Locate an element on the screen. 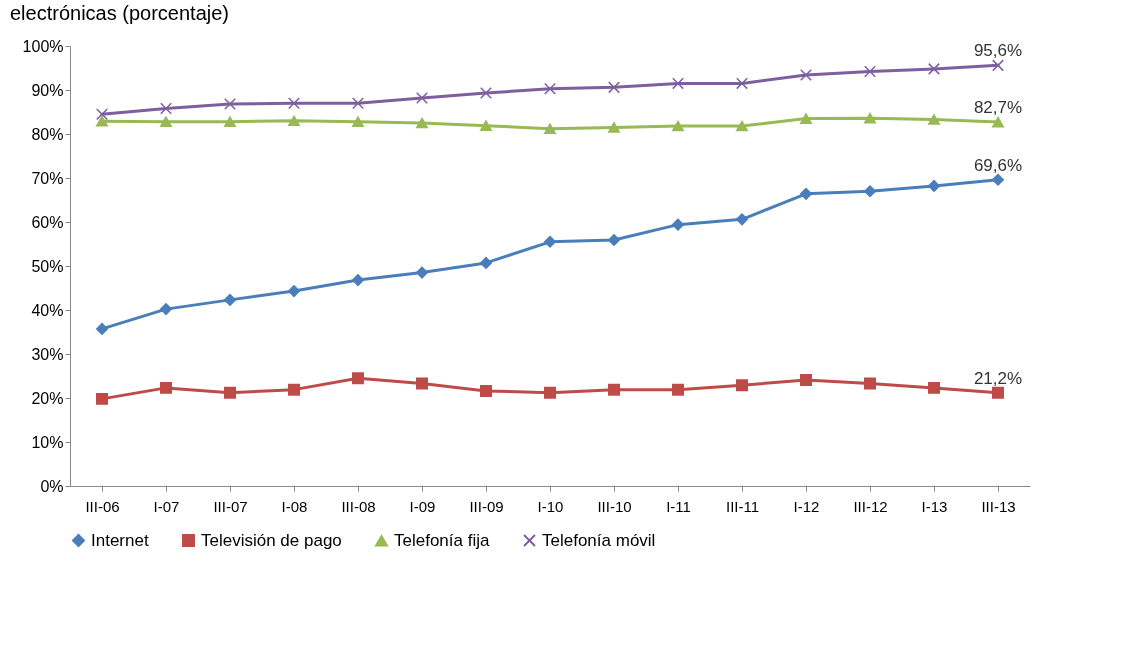 Image resolution: width=1134 pixels, height=646 pixels. x-tick-label: III-10 is located at coordinates (614, 506).